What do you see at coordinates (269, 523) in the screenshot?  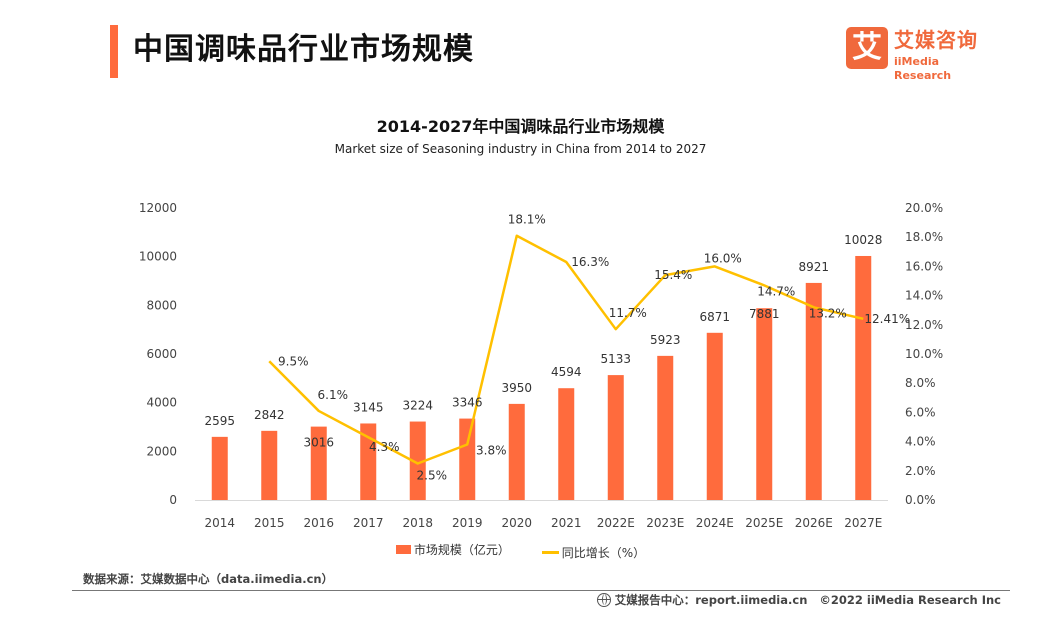 I see `x-tick-label: 2015` at bounding box center [269, 523].